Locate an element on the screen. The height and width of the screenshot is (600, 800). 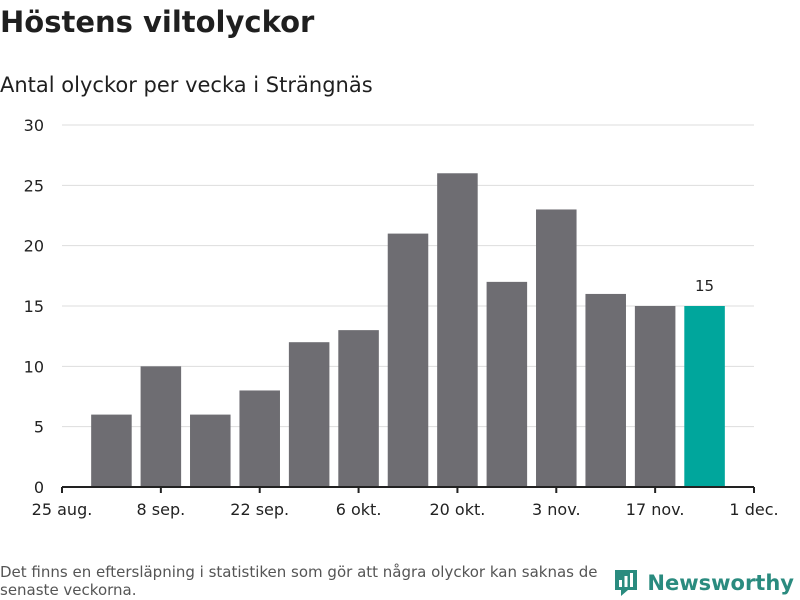
x-tick-label: 3 nov. is located at coordinates (556, 509).